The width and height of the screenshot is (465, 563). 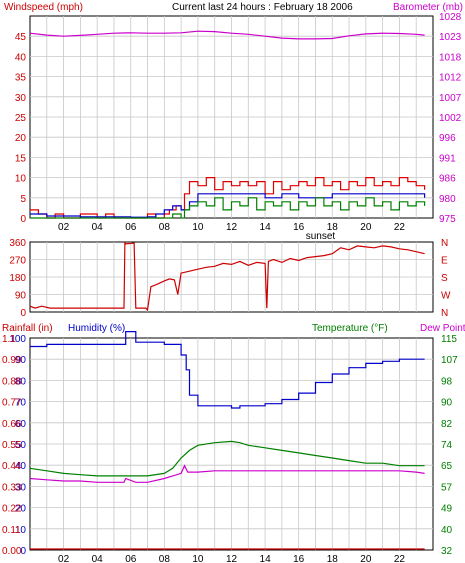 What do you see at coordinates (21, 138) in the screenshot?
I see `wind-tick-label: 20` at bounding box center [21, 138].